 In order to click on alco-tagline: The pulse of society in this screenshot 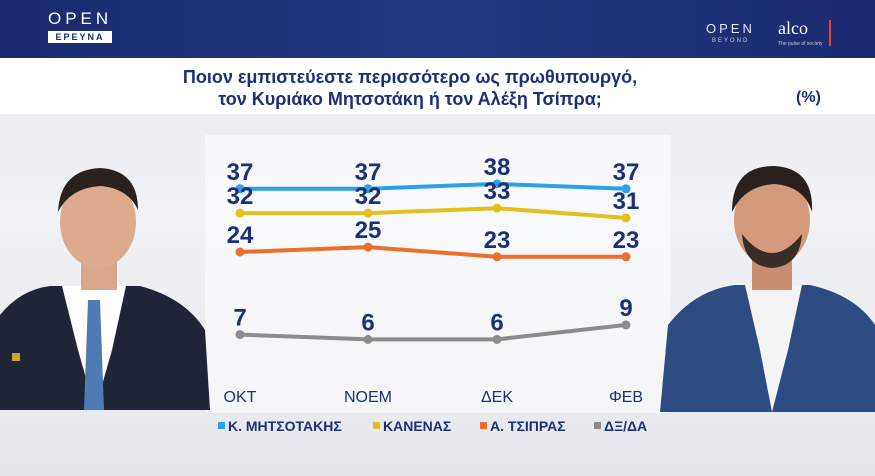, I will do `click(800, 44)`.